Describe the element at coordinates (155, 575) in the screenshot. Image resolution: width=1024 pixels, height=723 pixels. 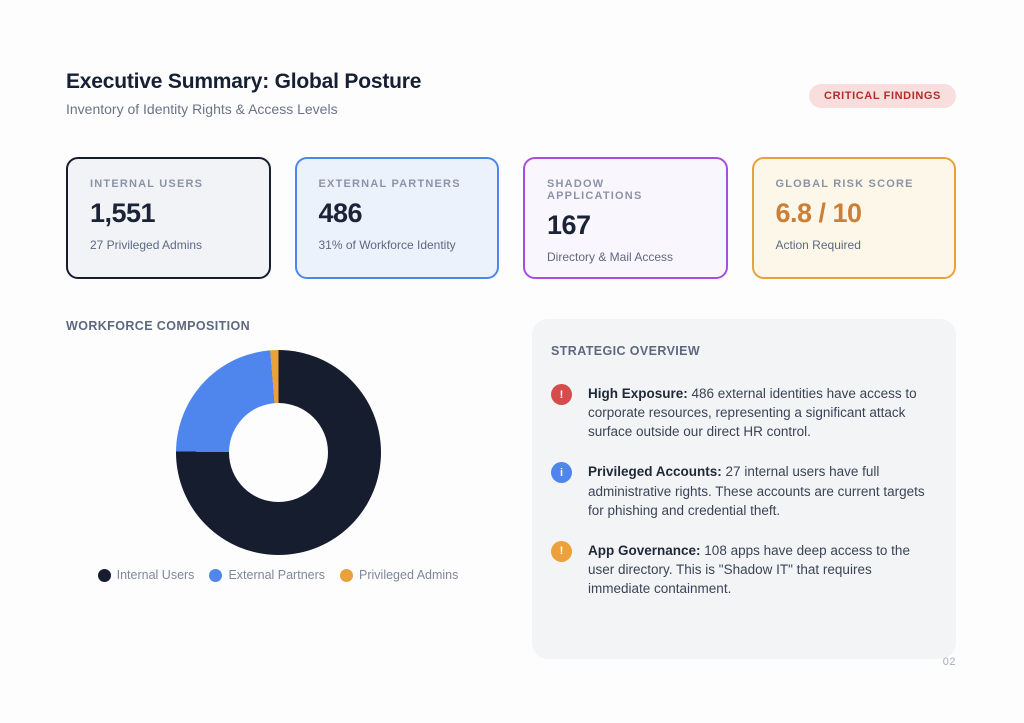
I see `legend-label: Internal Users` at that location.